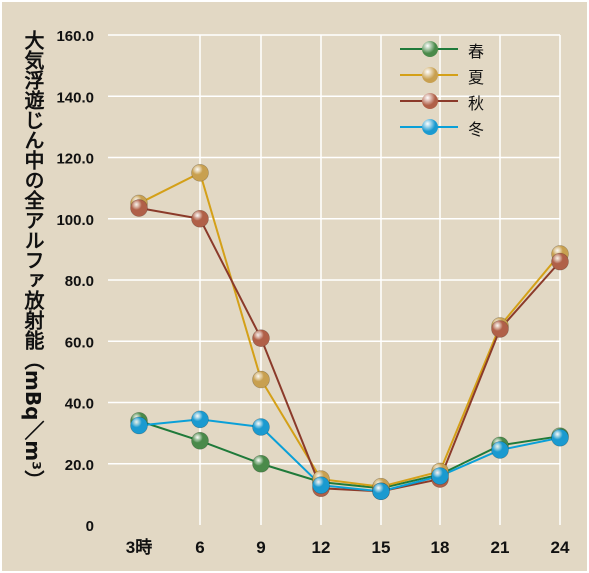 The height and width of the screenshot is (573, 589). I want to click on x-tick-label: 18, so click(440, 547).